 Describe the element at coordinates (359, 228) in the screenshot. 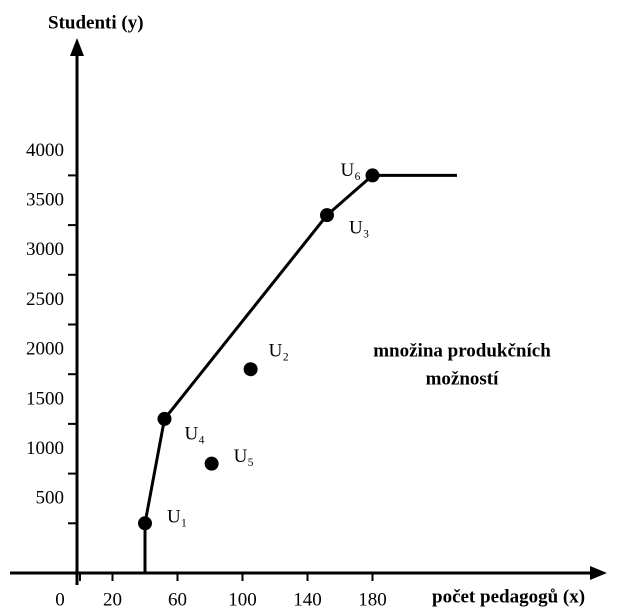

I see `point-label: U₃` at that location.